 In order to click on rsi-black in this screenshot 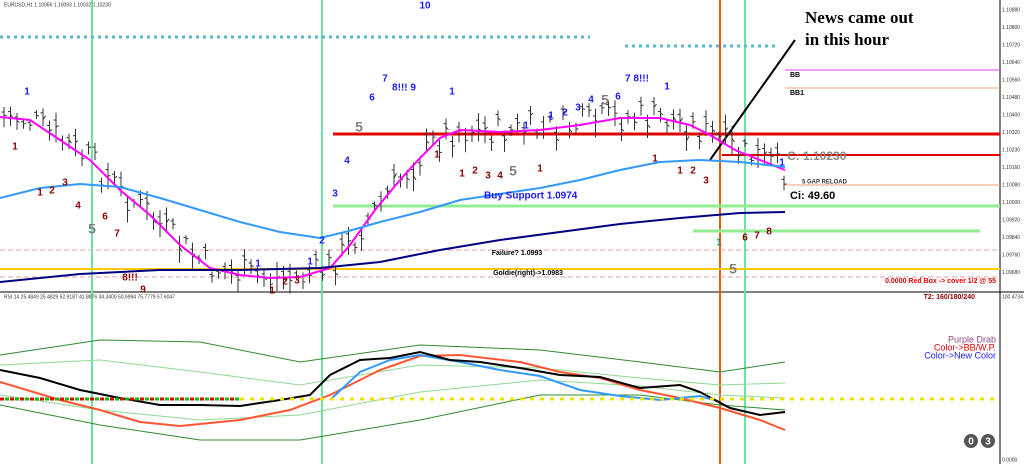, I will do `click(393, 383)`.